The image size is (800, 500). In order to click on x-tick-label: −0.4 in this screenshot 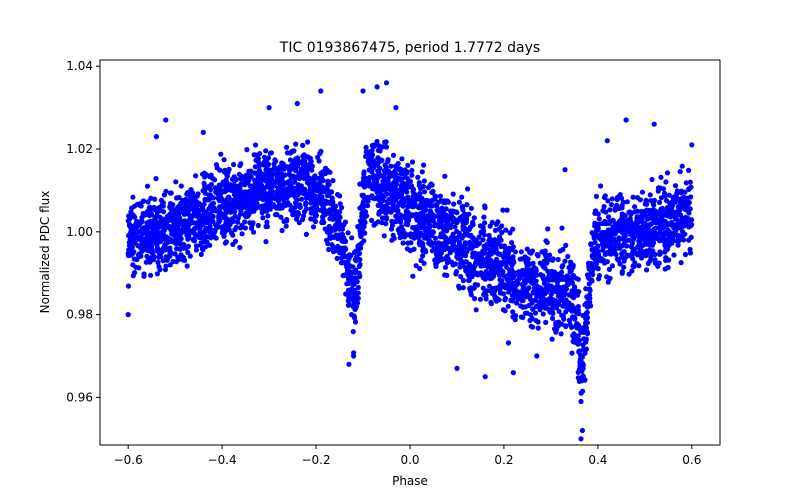, I will do `click(222, 460)`.